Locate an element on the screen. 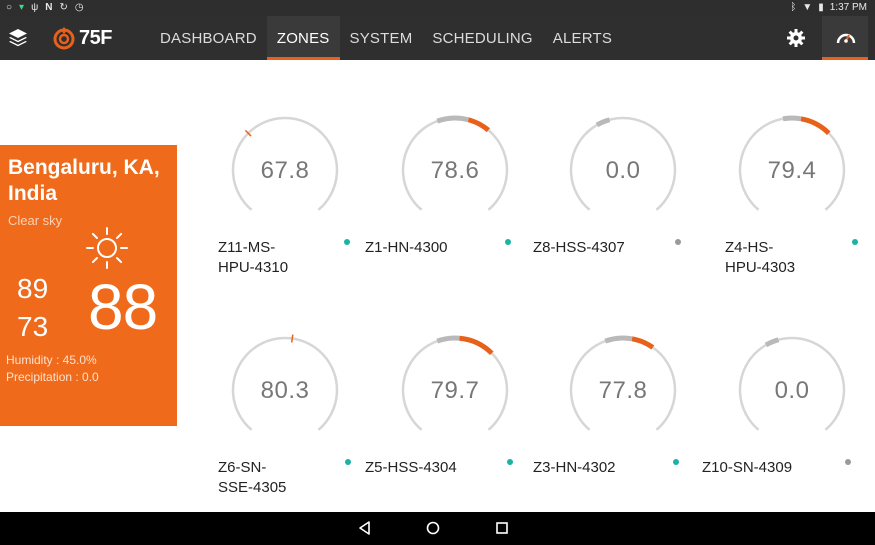 The width and height of the screenshot is (875, 545). weather-city: Bengaluru, KA, India is located at coordinates (84, 180).